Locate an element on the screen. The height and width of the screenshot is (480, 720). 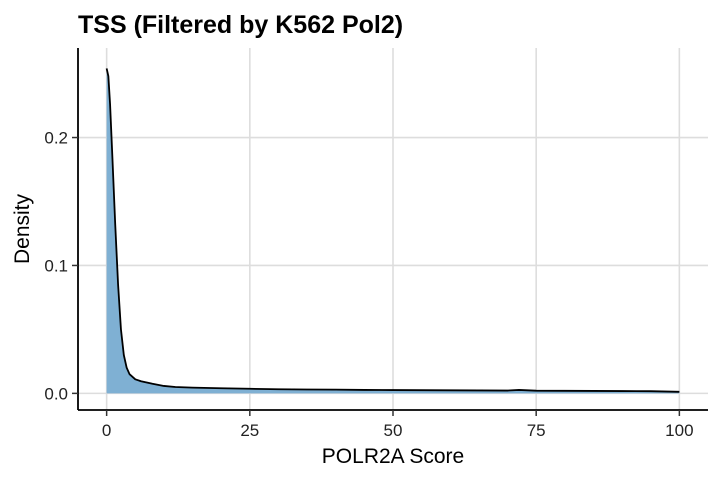
x-tick-label: 50 is located at coordinates (393, 430).